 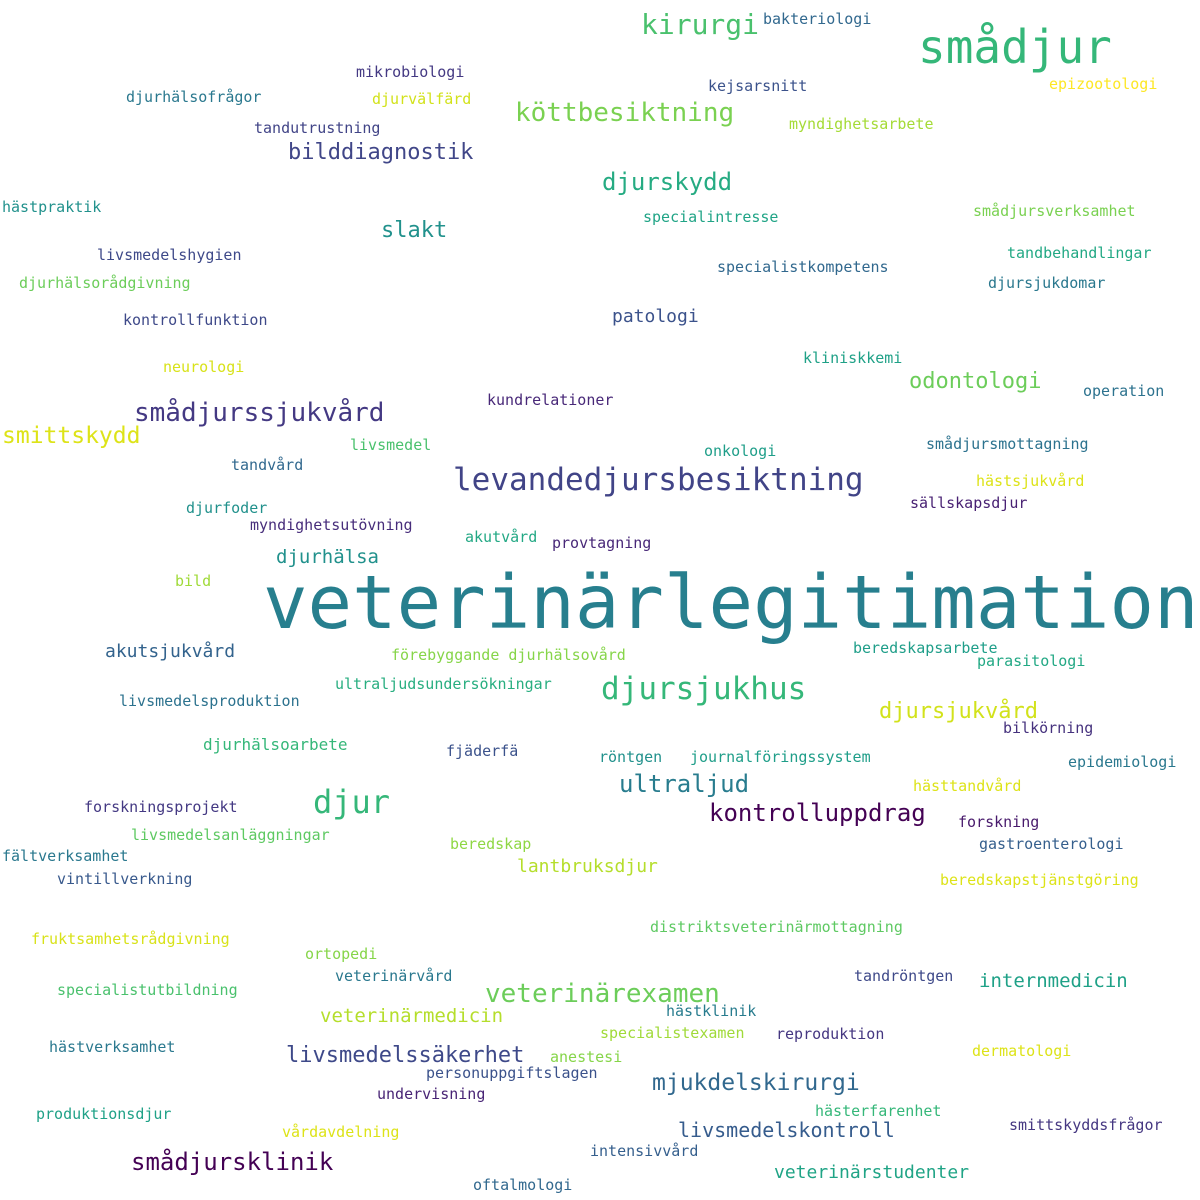 I want to click on word: djursjukhus, so click(x=704, y=689).